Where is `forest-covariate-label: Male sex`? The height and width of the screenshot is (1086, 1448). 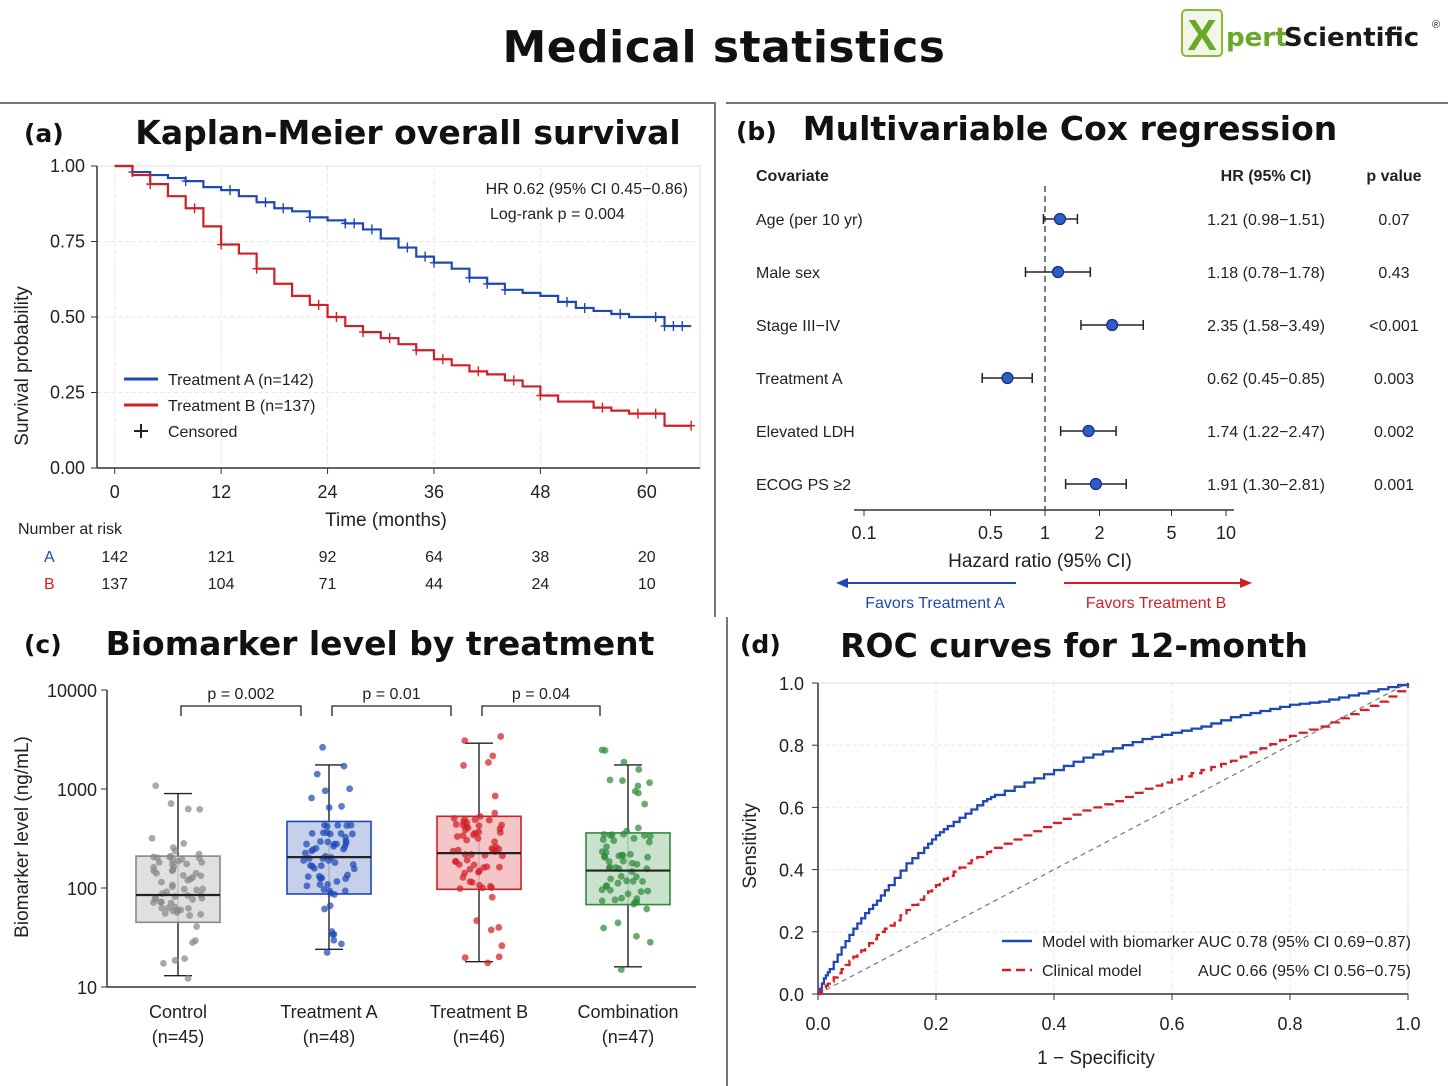
forest-covariate-label: Male sex is located at coordinates (788, 273).